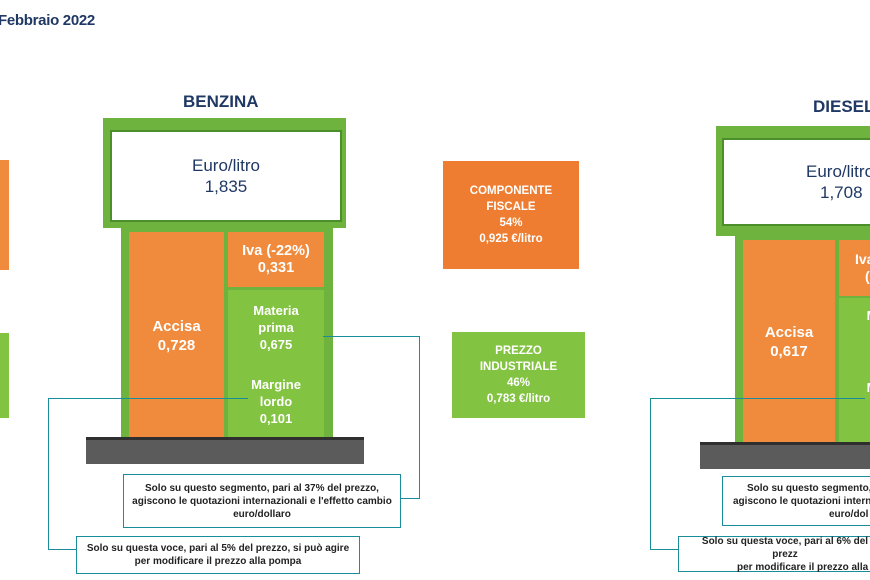  What do you see at coordinates (276, 418) in the screenshot?
I see `benzina-margine-value: 0,101` at bounding box center [276, 418].